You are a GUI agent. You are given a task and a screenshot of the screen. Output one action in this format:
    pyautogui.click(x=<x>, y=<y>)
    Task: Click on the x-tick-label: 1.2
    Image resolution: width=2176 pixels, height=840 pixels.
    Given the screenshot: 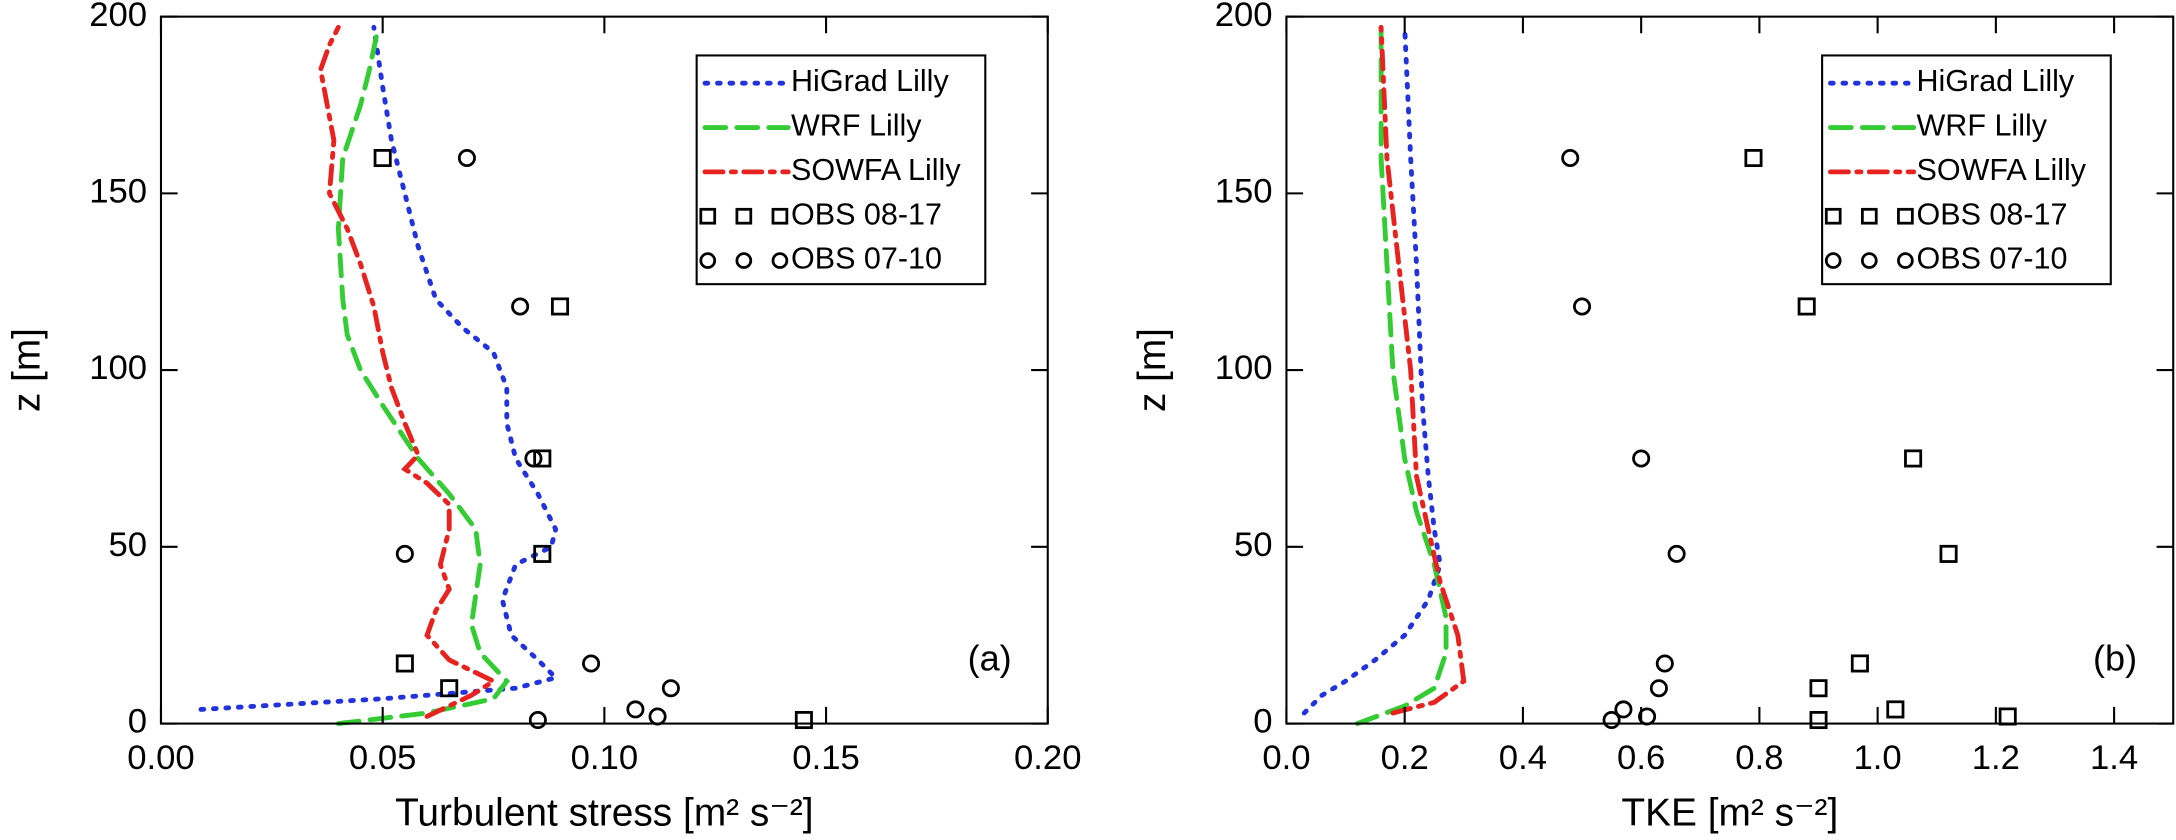 What is the action you would take?
    pyautogui.click(x=1996, y=758)
    